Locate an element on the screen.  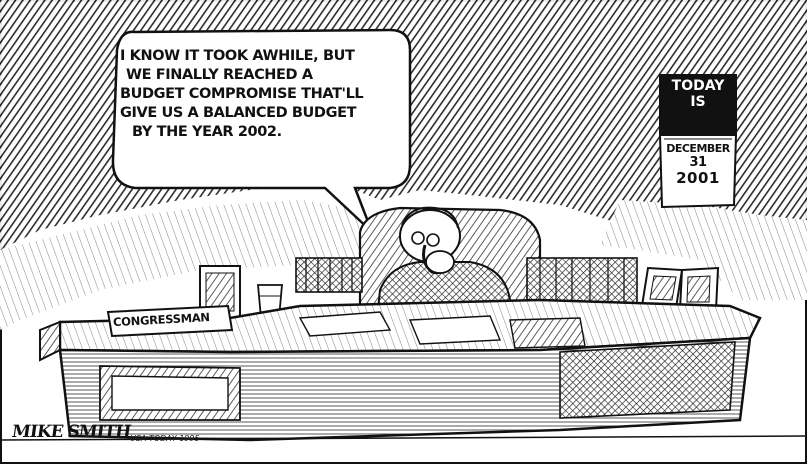
wall-calendar is located at coordinates (698, 141).